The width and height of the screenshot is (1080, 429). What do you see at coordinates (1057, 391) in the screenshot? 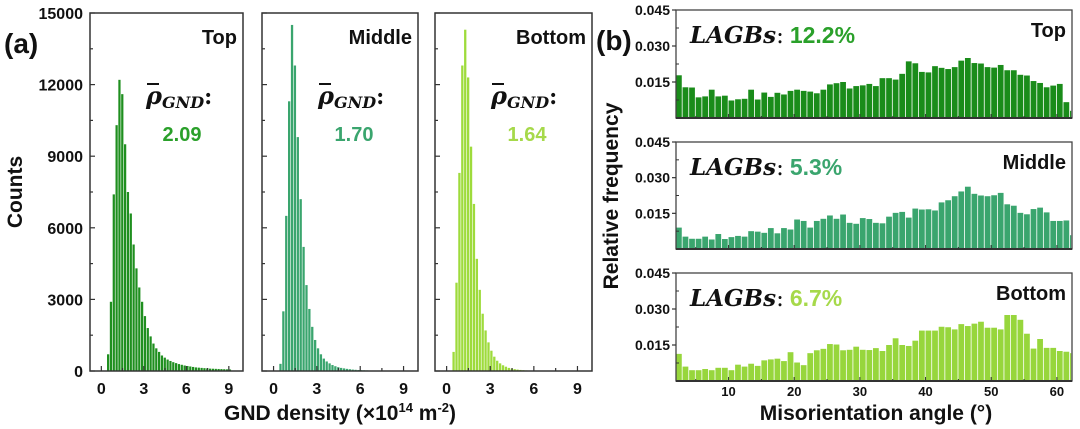
I see `x-tick-label: 60` at bounding box center [1057, 391].